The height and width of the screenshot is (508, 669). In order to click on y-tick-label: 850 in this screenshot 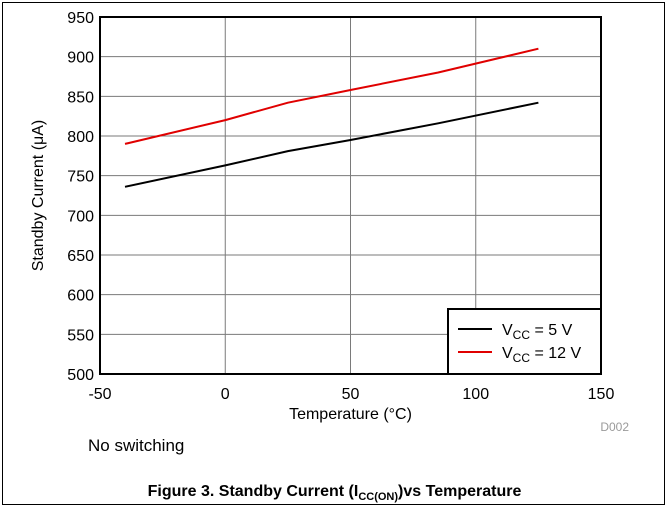, I will do `click(80, 97)`.